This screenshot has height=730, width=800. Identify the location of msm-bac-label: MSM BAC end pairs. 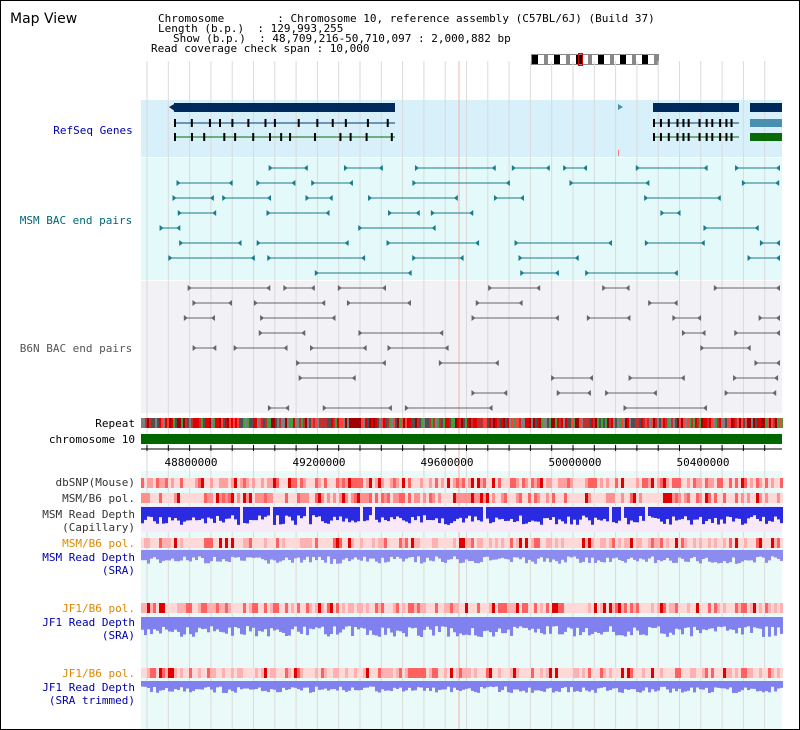
(76, 220).